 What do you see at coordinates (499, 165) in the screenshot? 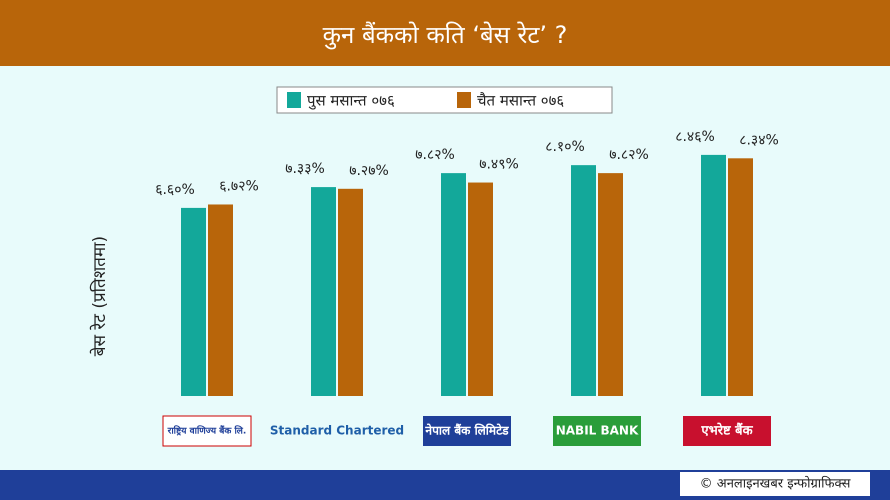
I see `value-label: ७.४९%` at bounding box center [499, 165].